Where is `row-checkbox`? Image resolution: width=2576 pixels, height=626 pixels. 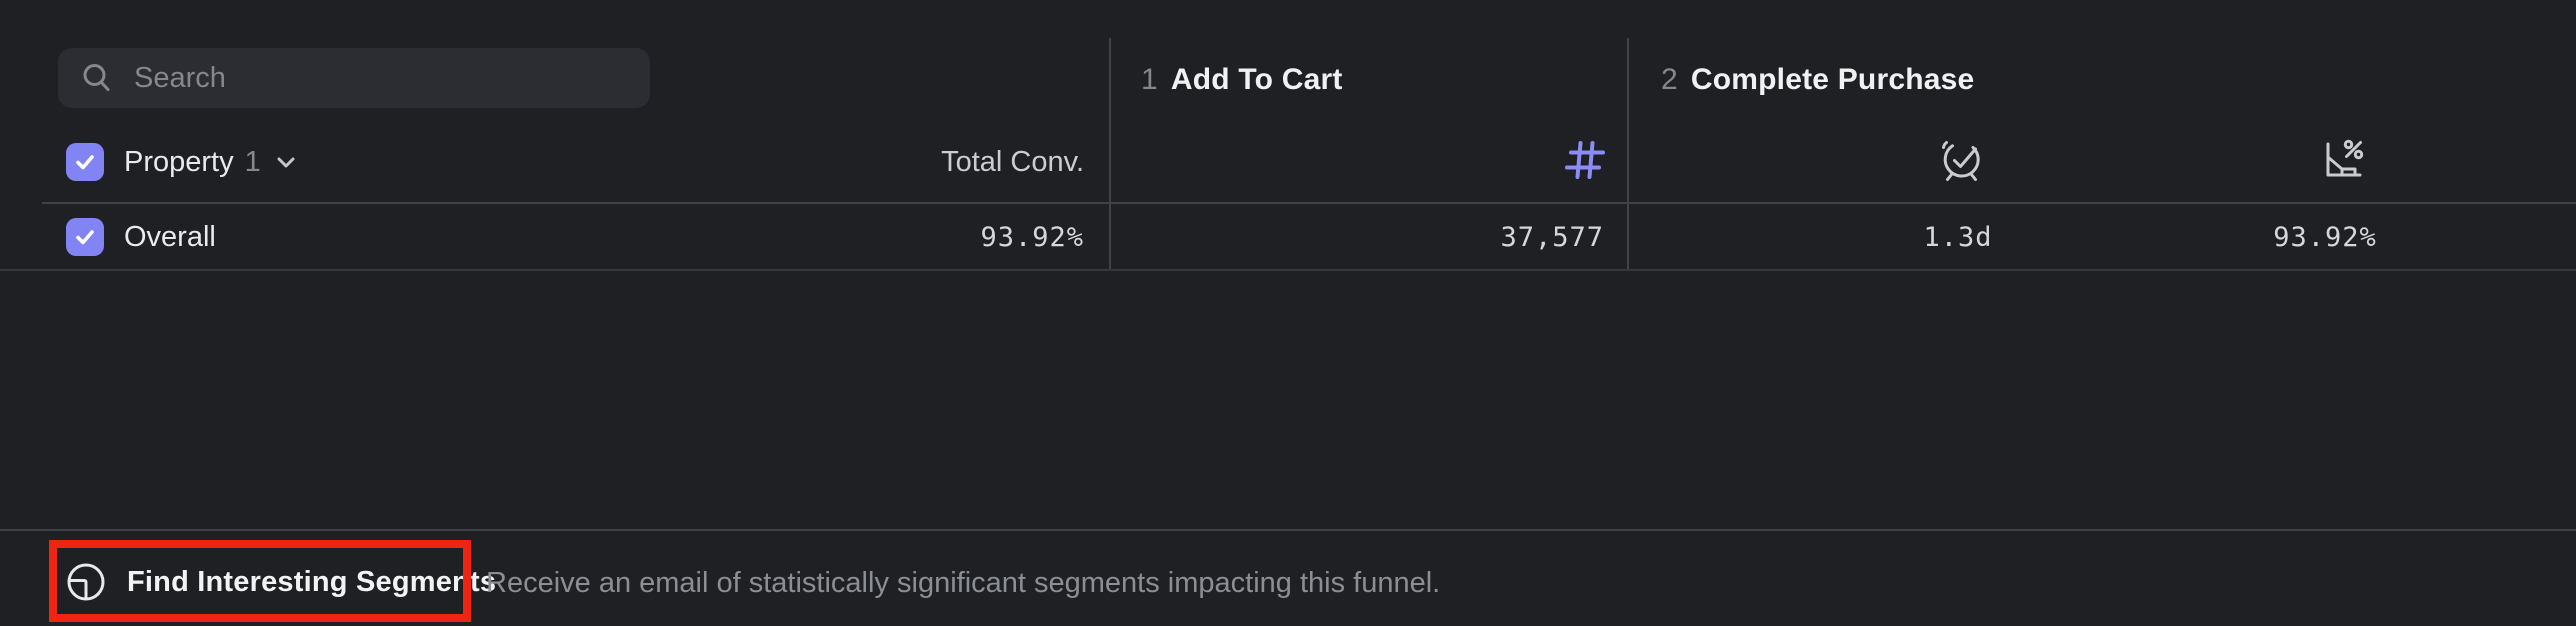 row-checkbox is located at coordinates (85, 237).